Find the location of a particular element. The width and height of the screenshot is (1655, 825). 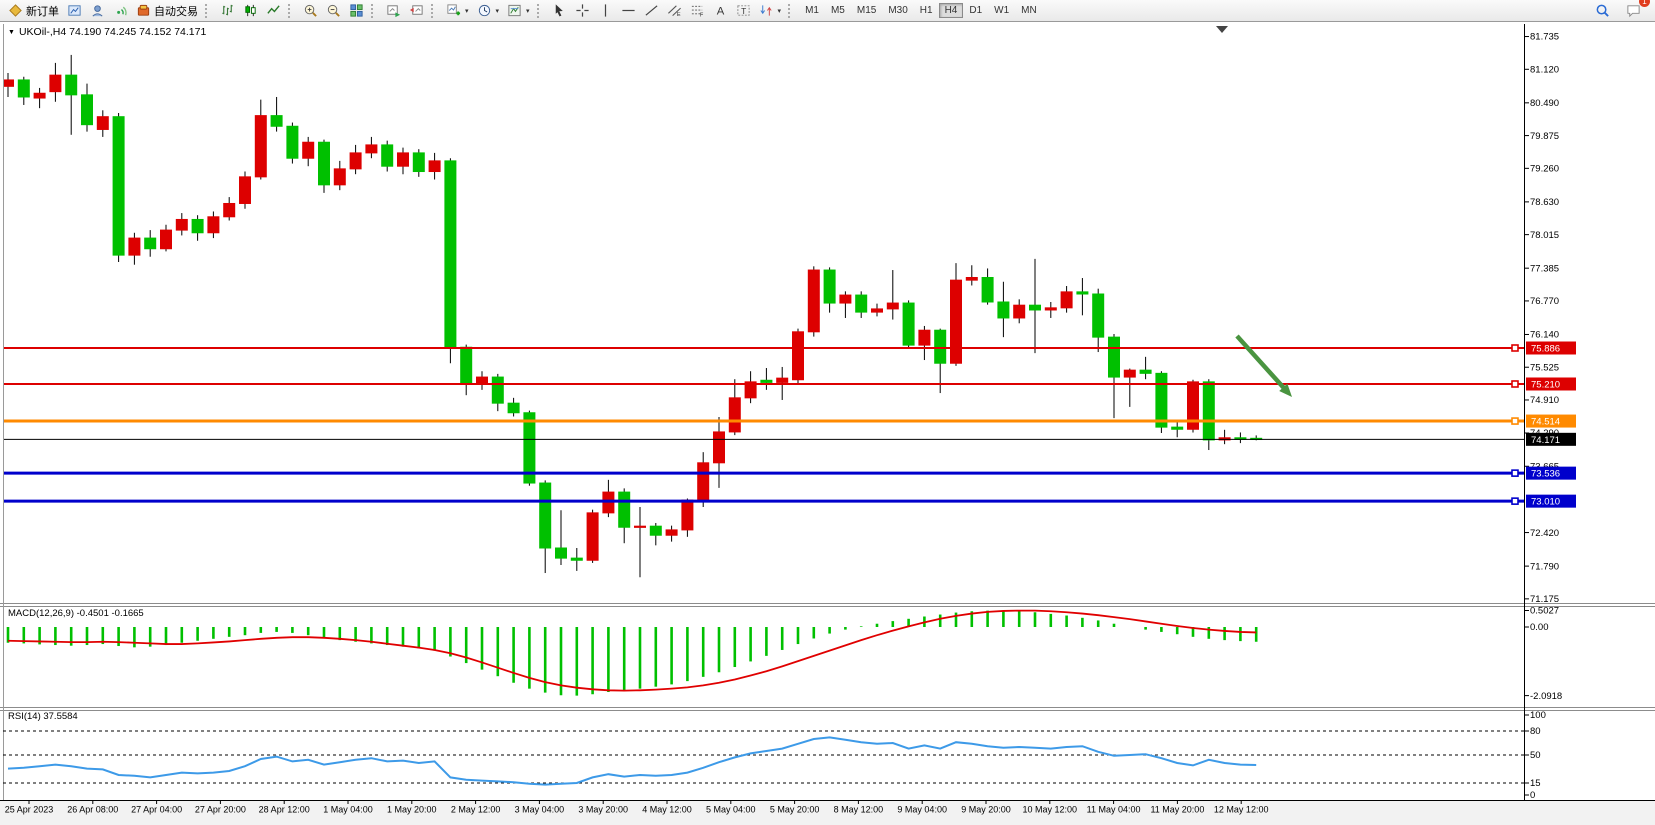

symbol-ohlc-line: ▼ UKOil-,H4 74.190 74.245 74.152 74.171 is located at coordinates (107, 32).